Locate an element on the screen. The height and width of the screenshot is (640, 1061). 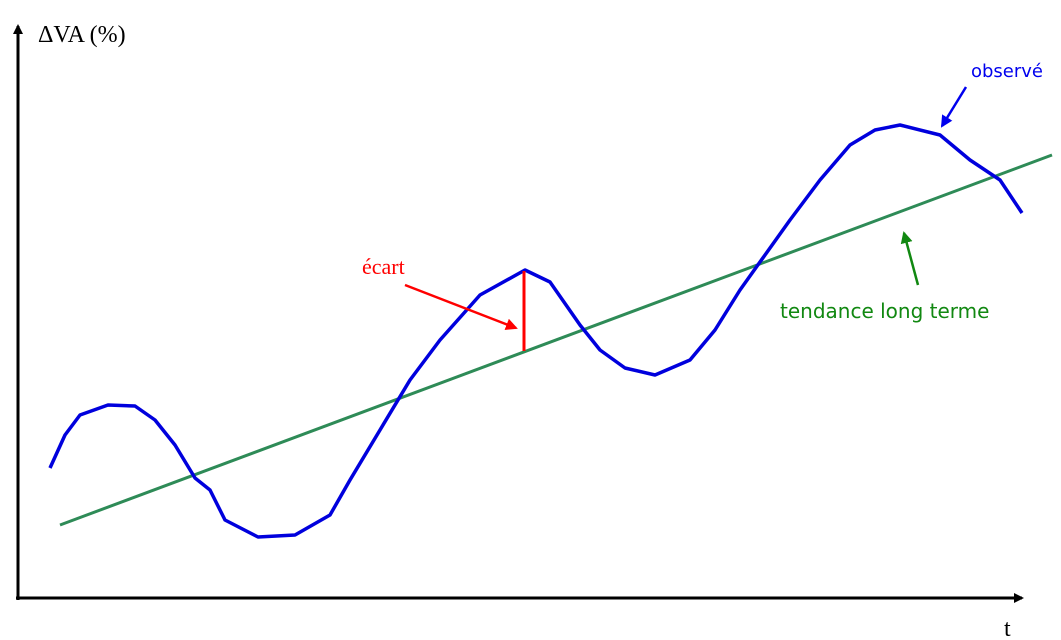
gap-label: écart is located at coordinates (383, 266).